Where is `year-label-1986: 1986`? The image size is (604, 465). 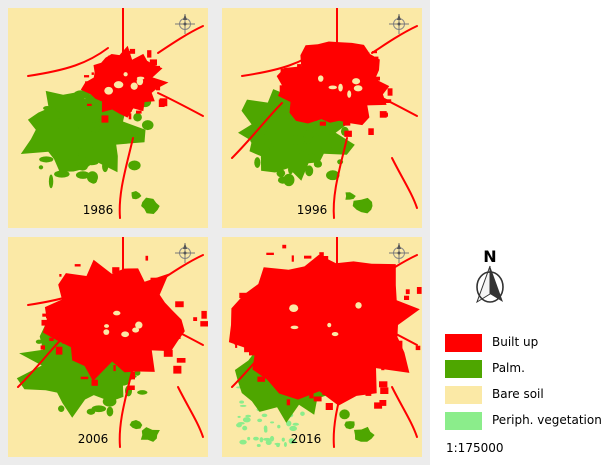 year-label-1986: 1986 is located at coordinates (98, 210).